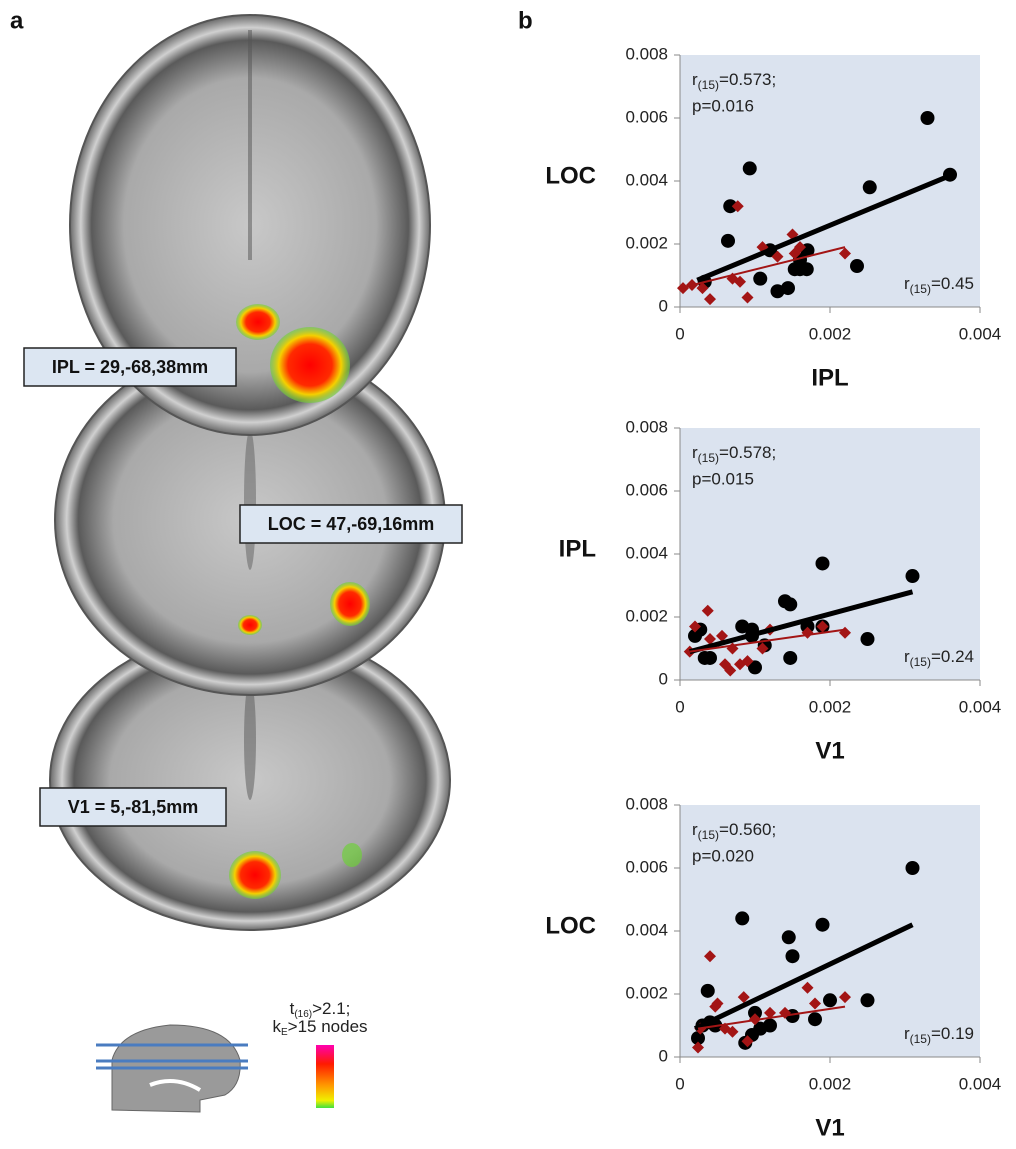 This screenshot has width=1016, height=1149. Describe the element at coordinates (130, 367) in the screenshot. I see `region-label: IPL = 29,-68,38mm` at that location.